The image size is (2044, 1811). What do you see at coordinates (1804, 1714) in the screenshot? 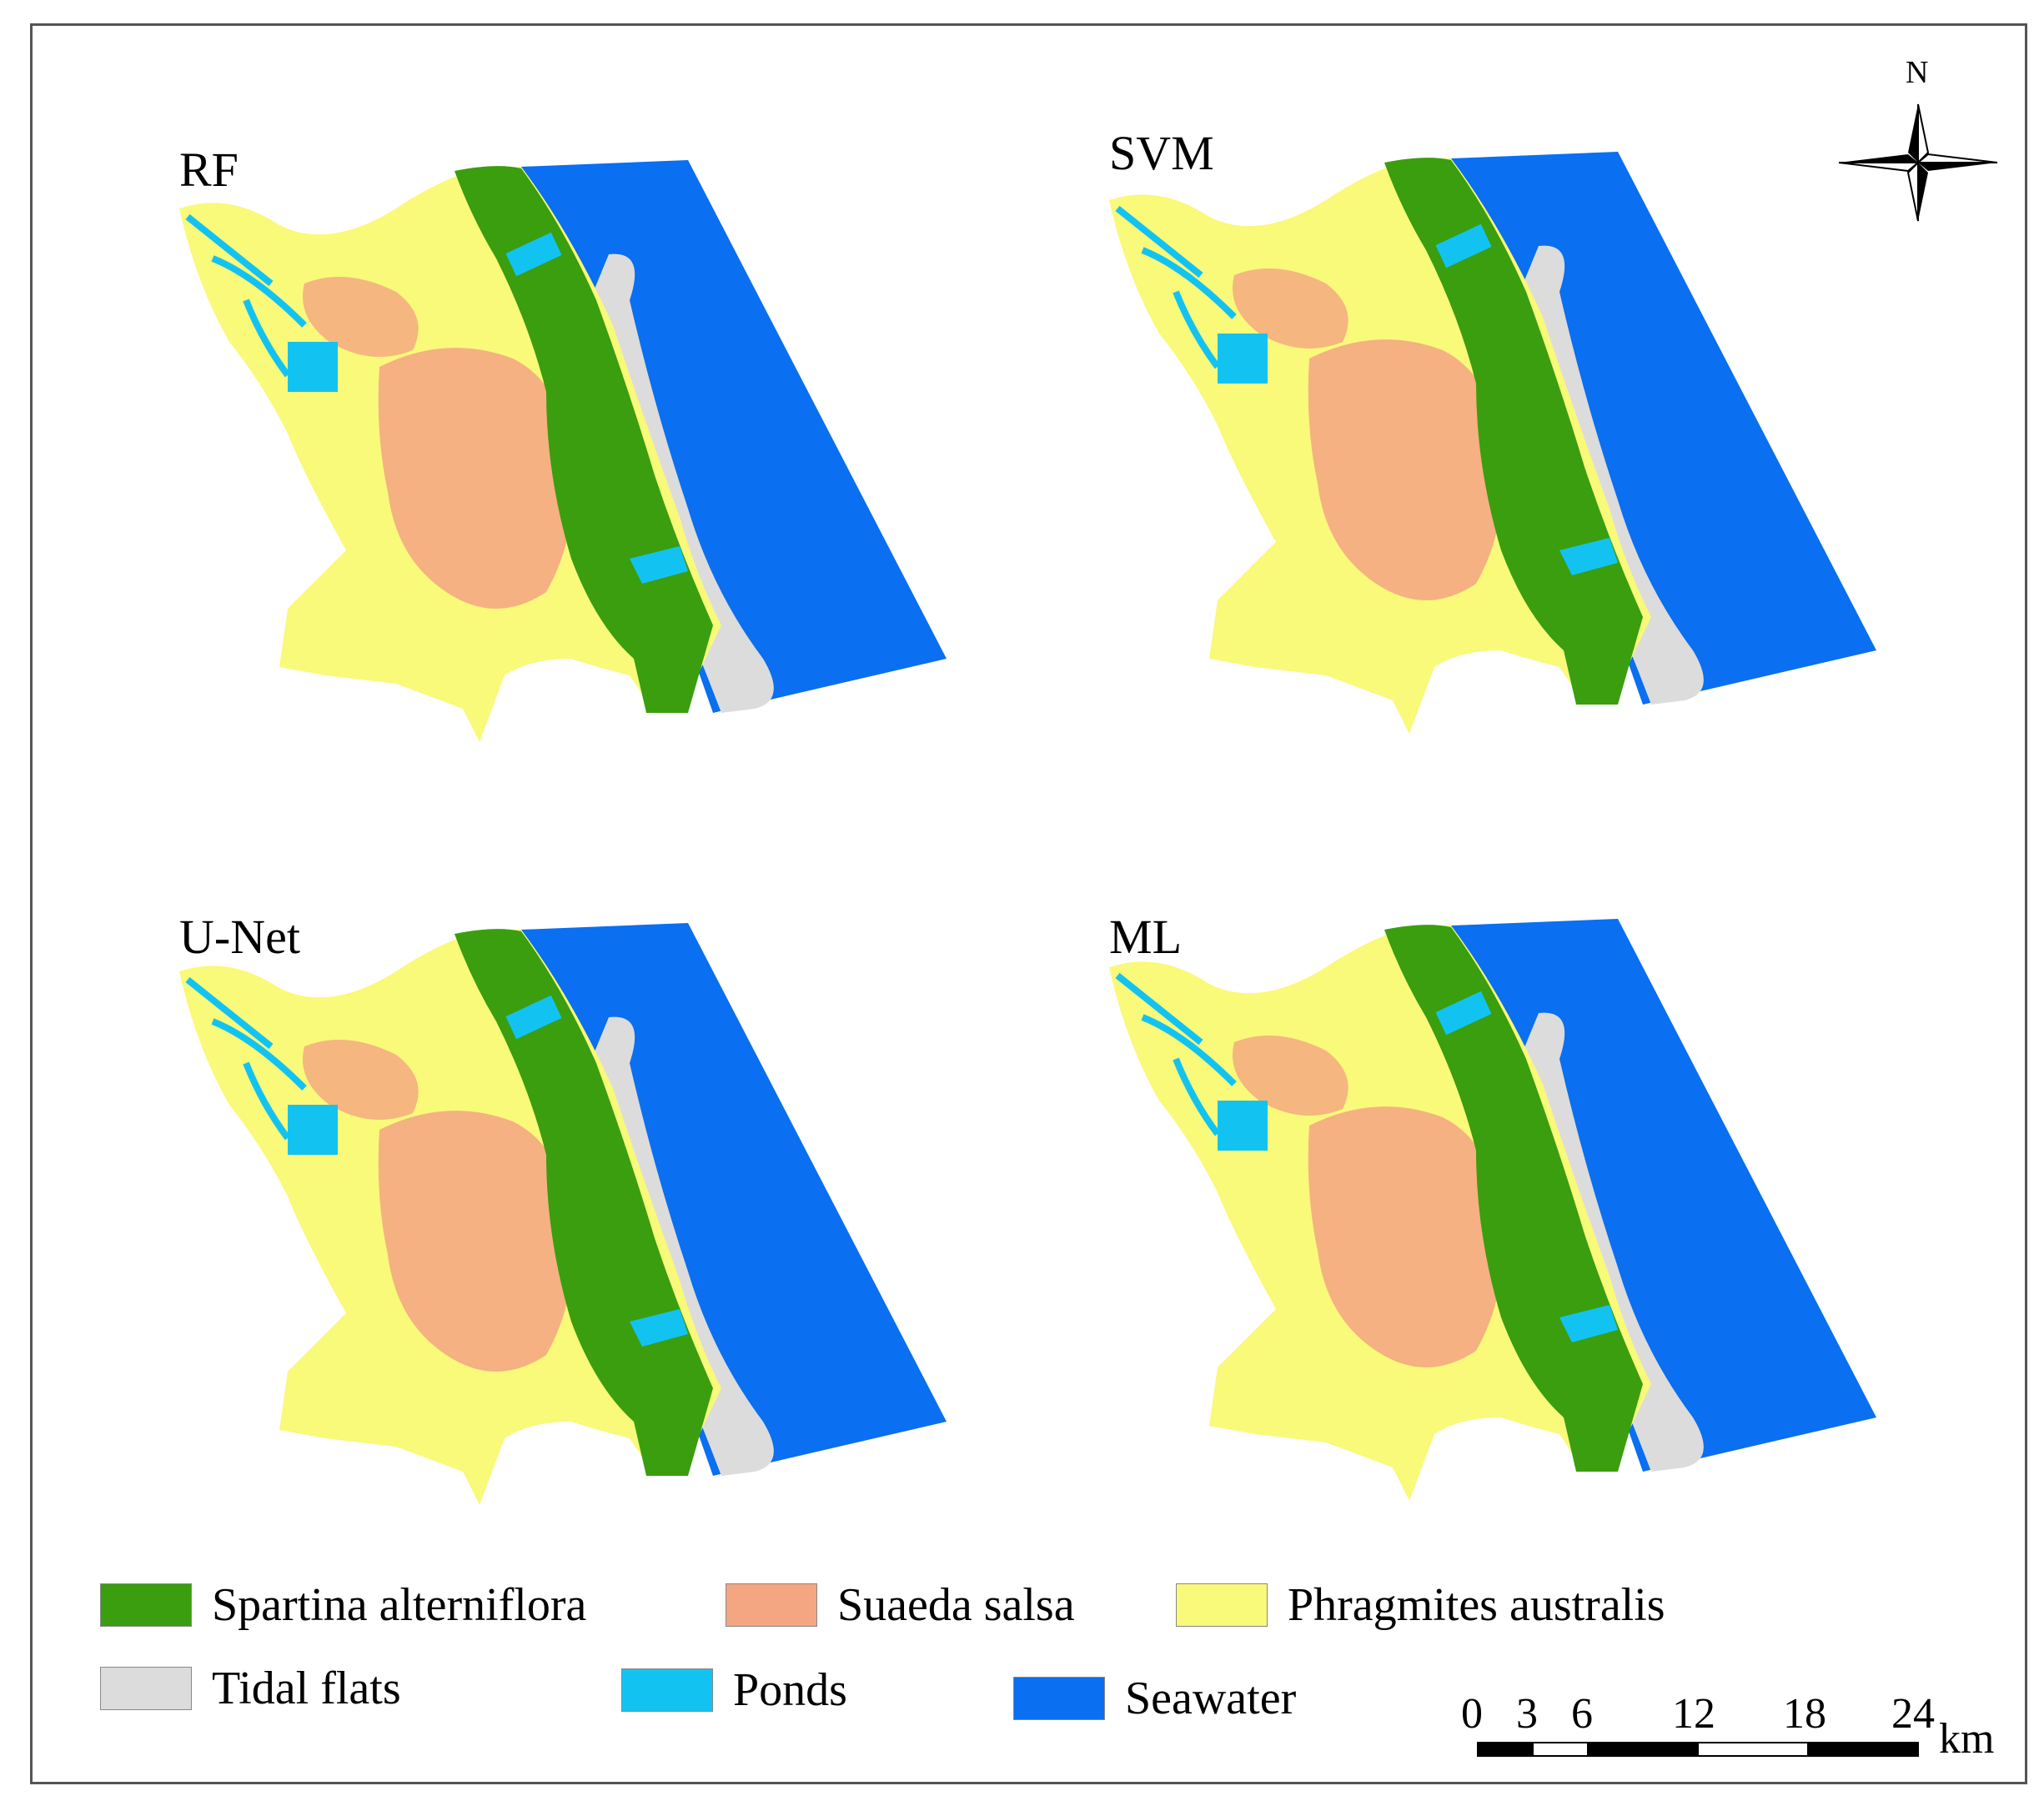
I see `scale-tick-label: 18` at bounding box center [1804, 1714].